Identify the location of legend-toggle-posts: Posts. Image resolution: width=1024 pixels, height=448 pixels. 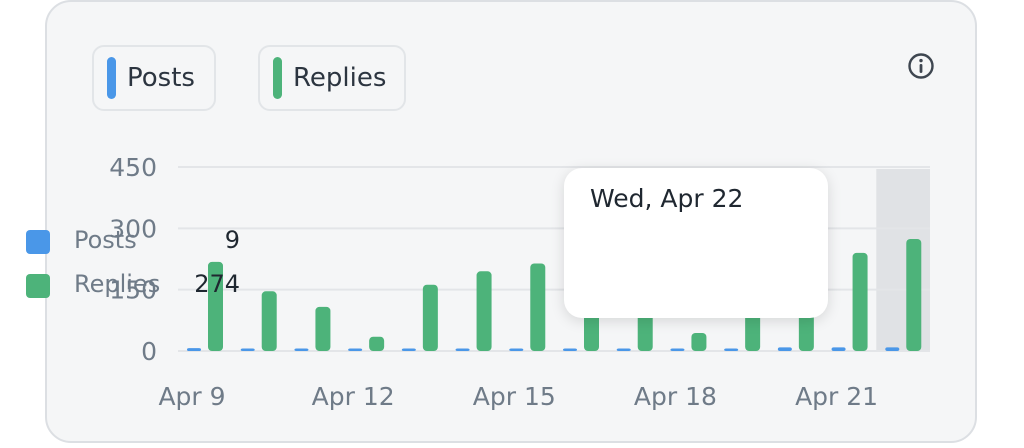
(154, 78).